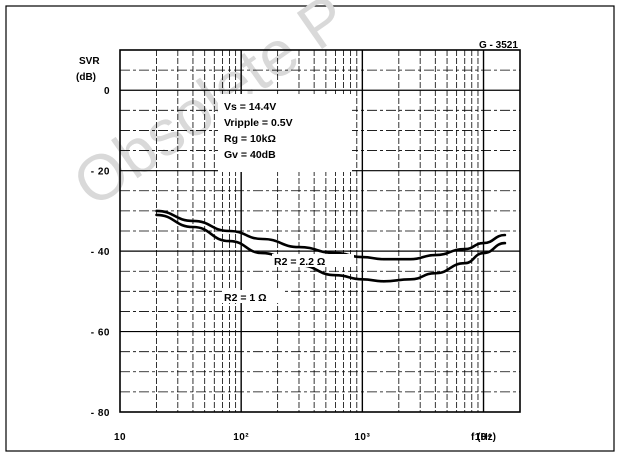 This screenshot has width=620, height=457. I want to click on y-tick-label: 0, so click(107, 91).